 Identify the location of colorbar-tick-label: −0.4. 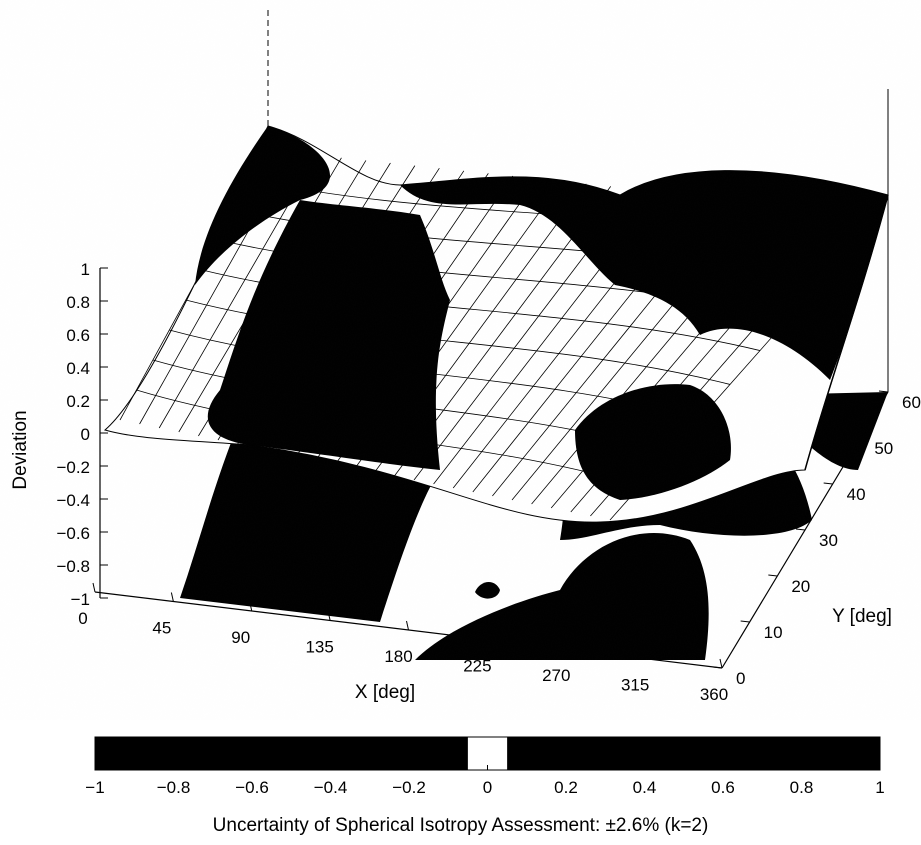
(331, 787).